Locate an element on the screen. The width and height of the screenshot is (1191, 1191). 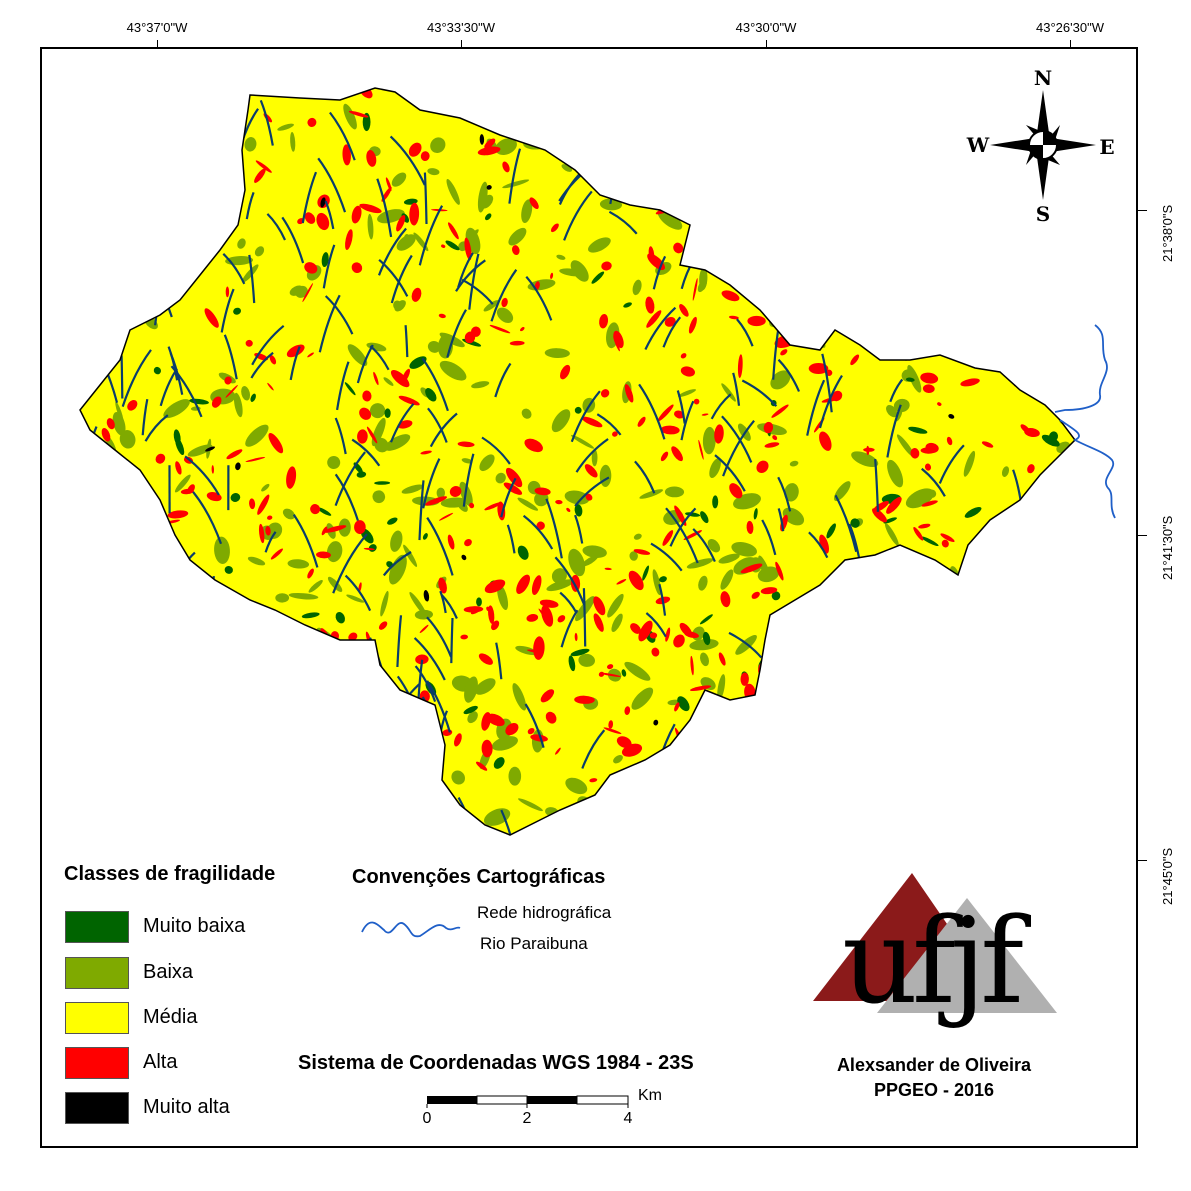
scale-label: 0 is located at coordinates (427, 1118).